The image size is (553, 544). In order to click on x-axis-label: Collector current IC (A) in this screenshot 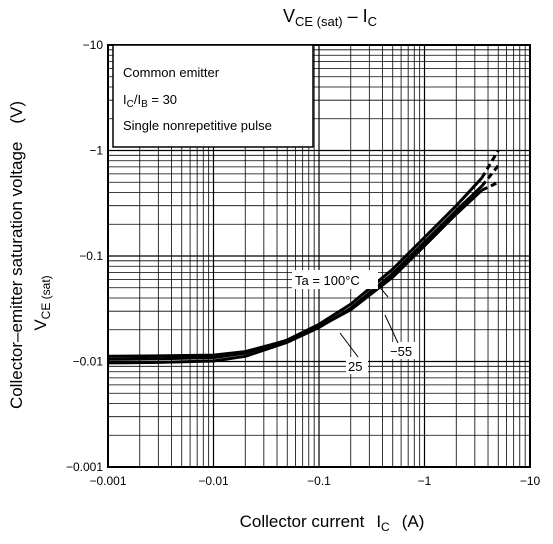, I will do `click(332, 523)`.